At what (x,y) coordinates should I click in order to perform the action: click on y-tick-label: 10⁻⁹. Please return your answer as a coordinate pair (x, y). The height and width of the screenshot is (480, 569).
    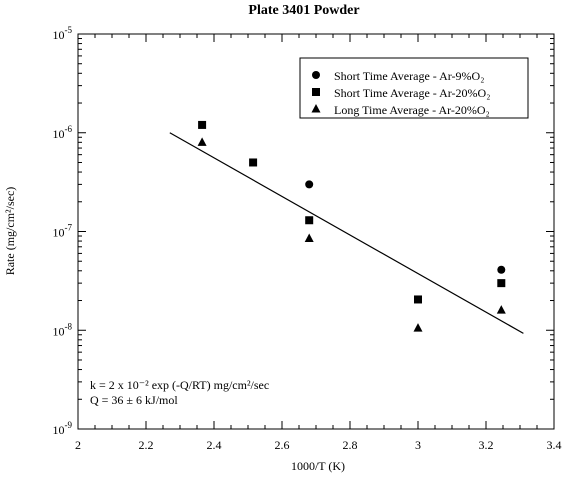
    Looking at the image, I should click on (63, 428).